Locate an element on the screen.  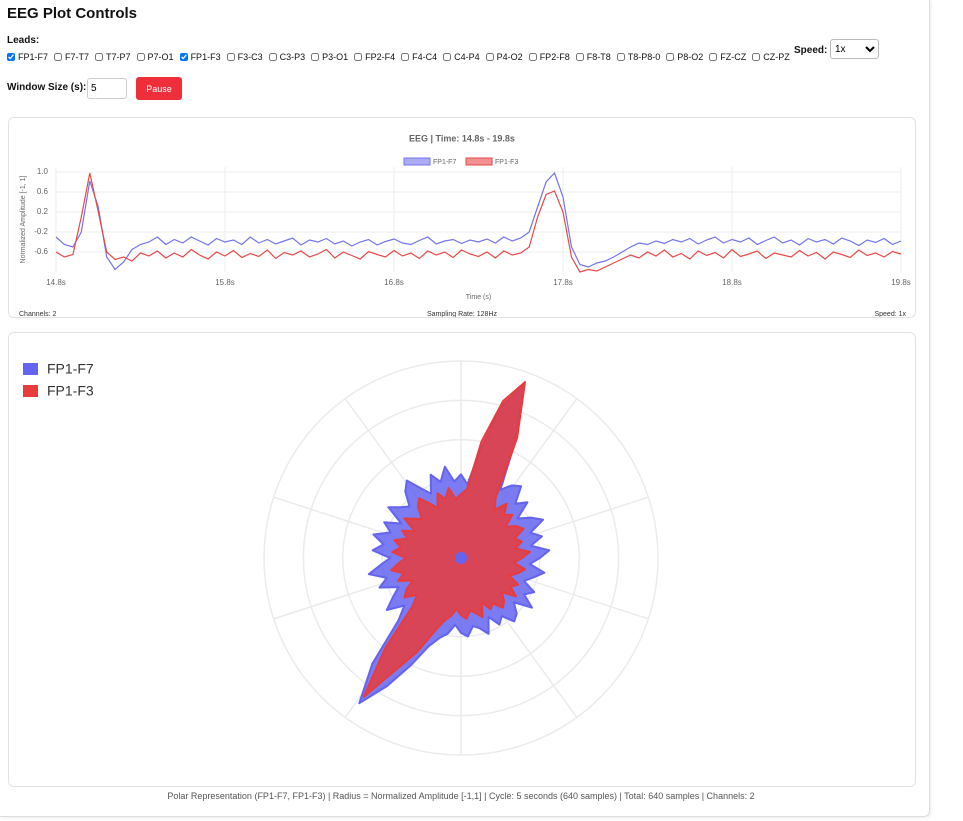
speed-select: 1x is located at coordinates (854, 49).